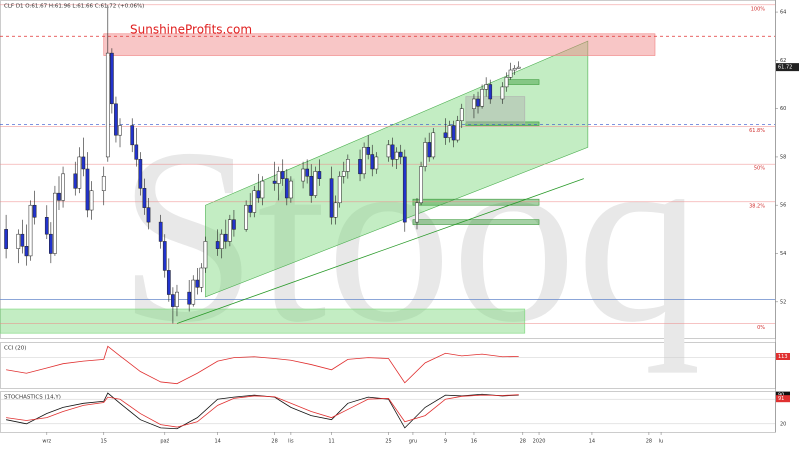  Describe the element at coordinates (104, 442) in the screenshot. I see `x-tick-label: 15` at that location.